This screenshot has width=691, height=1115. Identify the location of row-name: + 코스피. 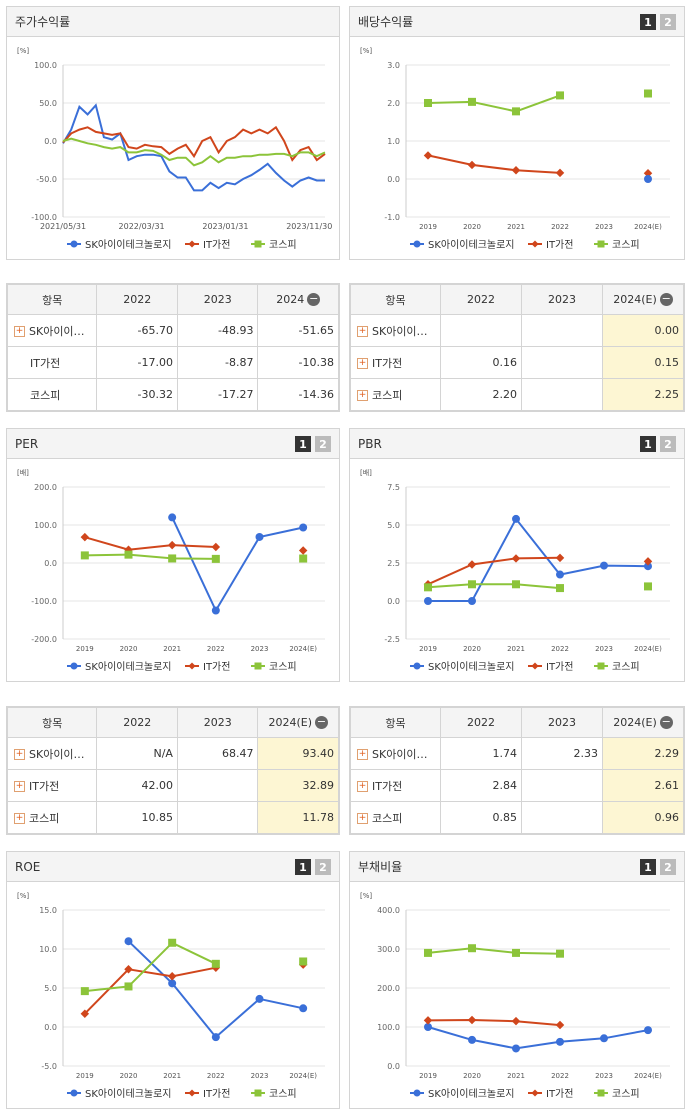
(395, 817).